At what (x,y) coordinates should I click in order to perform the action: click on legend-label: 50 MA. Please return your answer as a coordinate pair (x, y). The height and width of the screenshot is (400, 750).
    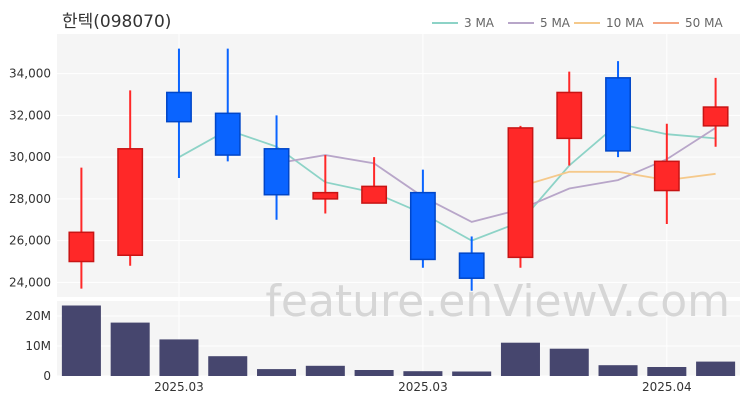
    Looking at the image, I should click on (704, 23).